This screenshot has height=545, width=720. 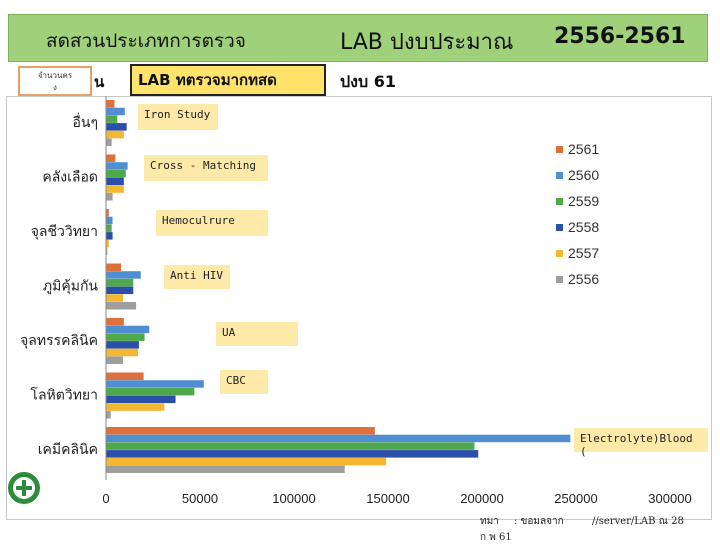 I want to click on category-label-0: อื่นๆ, so click(x=86, y=122).